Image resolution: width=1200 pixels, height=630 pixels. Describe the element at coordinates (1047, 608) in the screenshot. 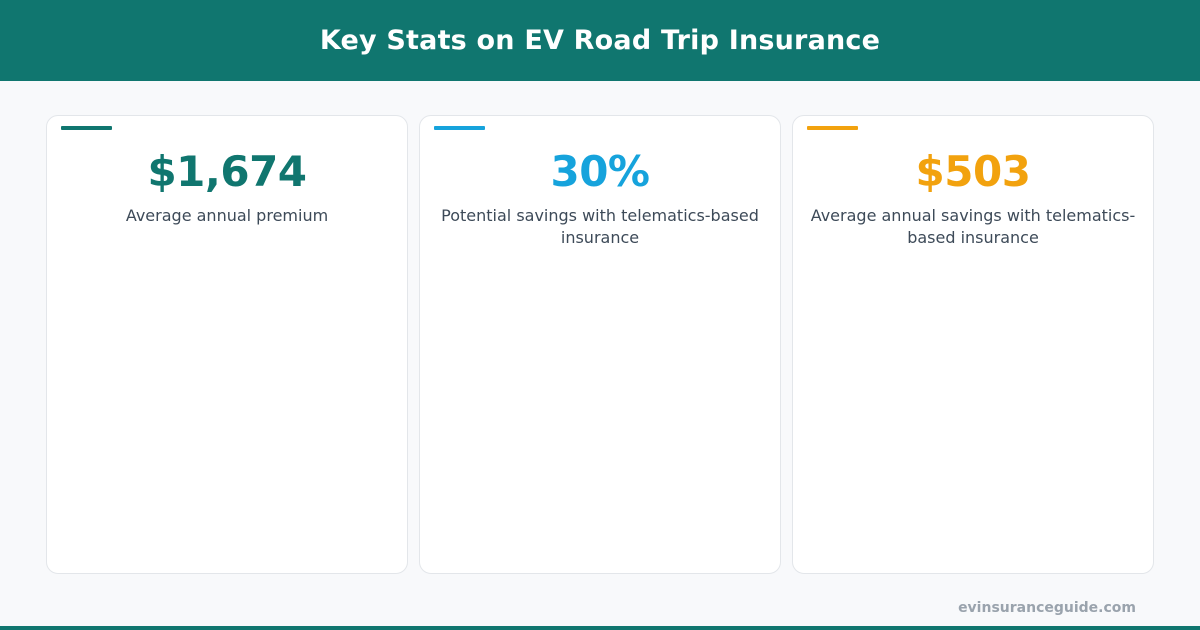

I see `footer-brand-link: evinsuranceguide.com` at that location.